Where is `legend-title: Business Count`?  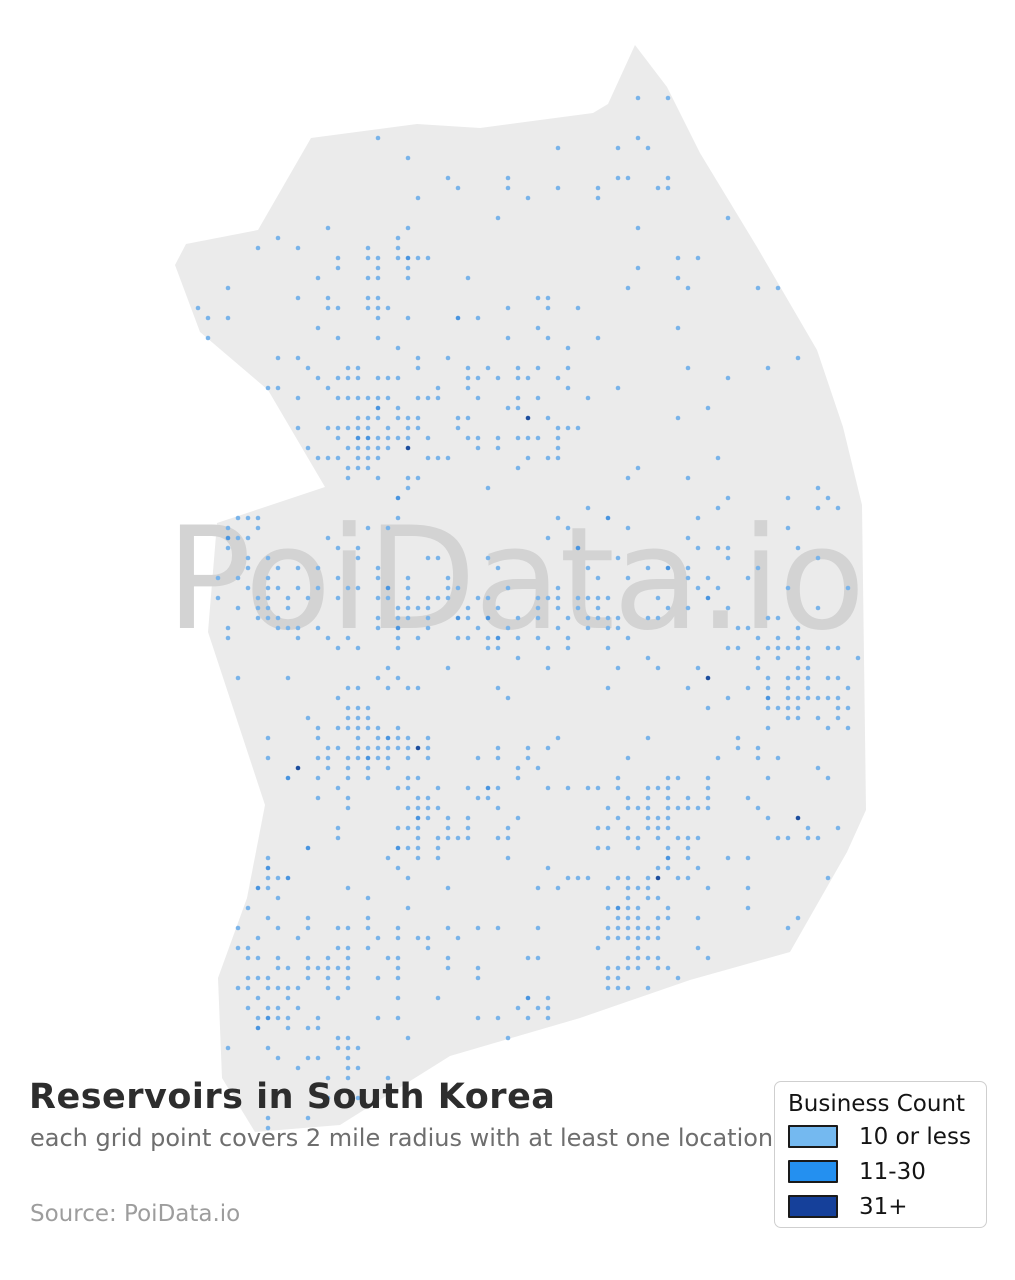 legend-title: Business Count is located at coordinates (877, 1104).